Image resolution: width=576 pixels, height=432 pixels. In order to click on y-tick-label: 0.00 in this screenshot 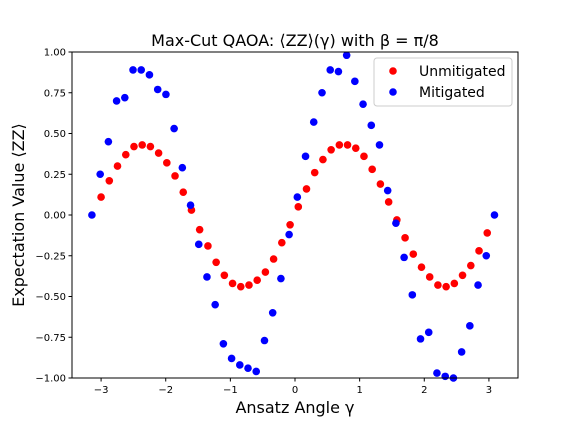, I will do `click(55, 216)`.